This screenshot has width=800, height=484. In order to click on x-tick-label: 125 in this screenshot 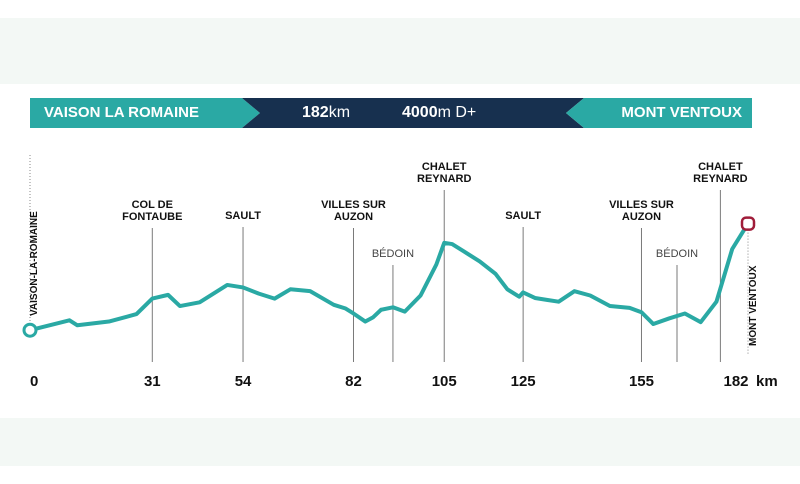, I will do `click(523, 381)`.